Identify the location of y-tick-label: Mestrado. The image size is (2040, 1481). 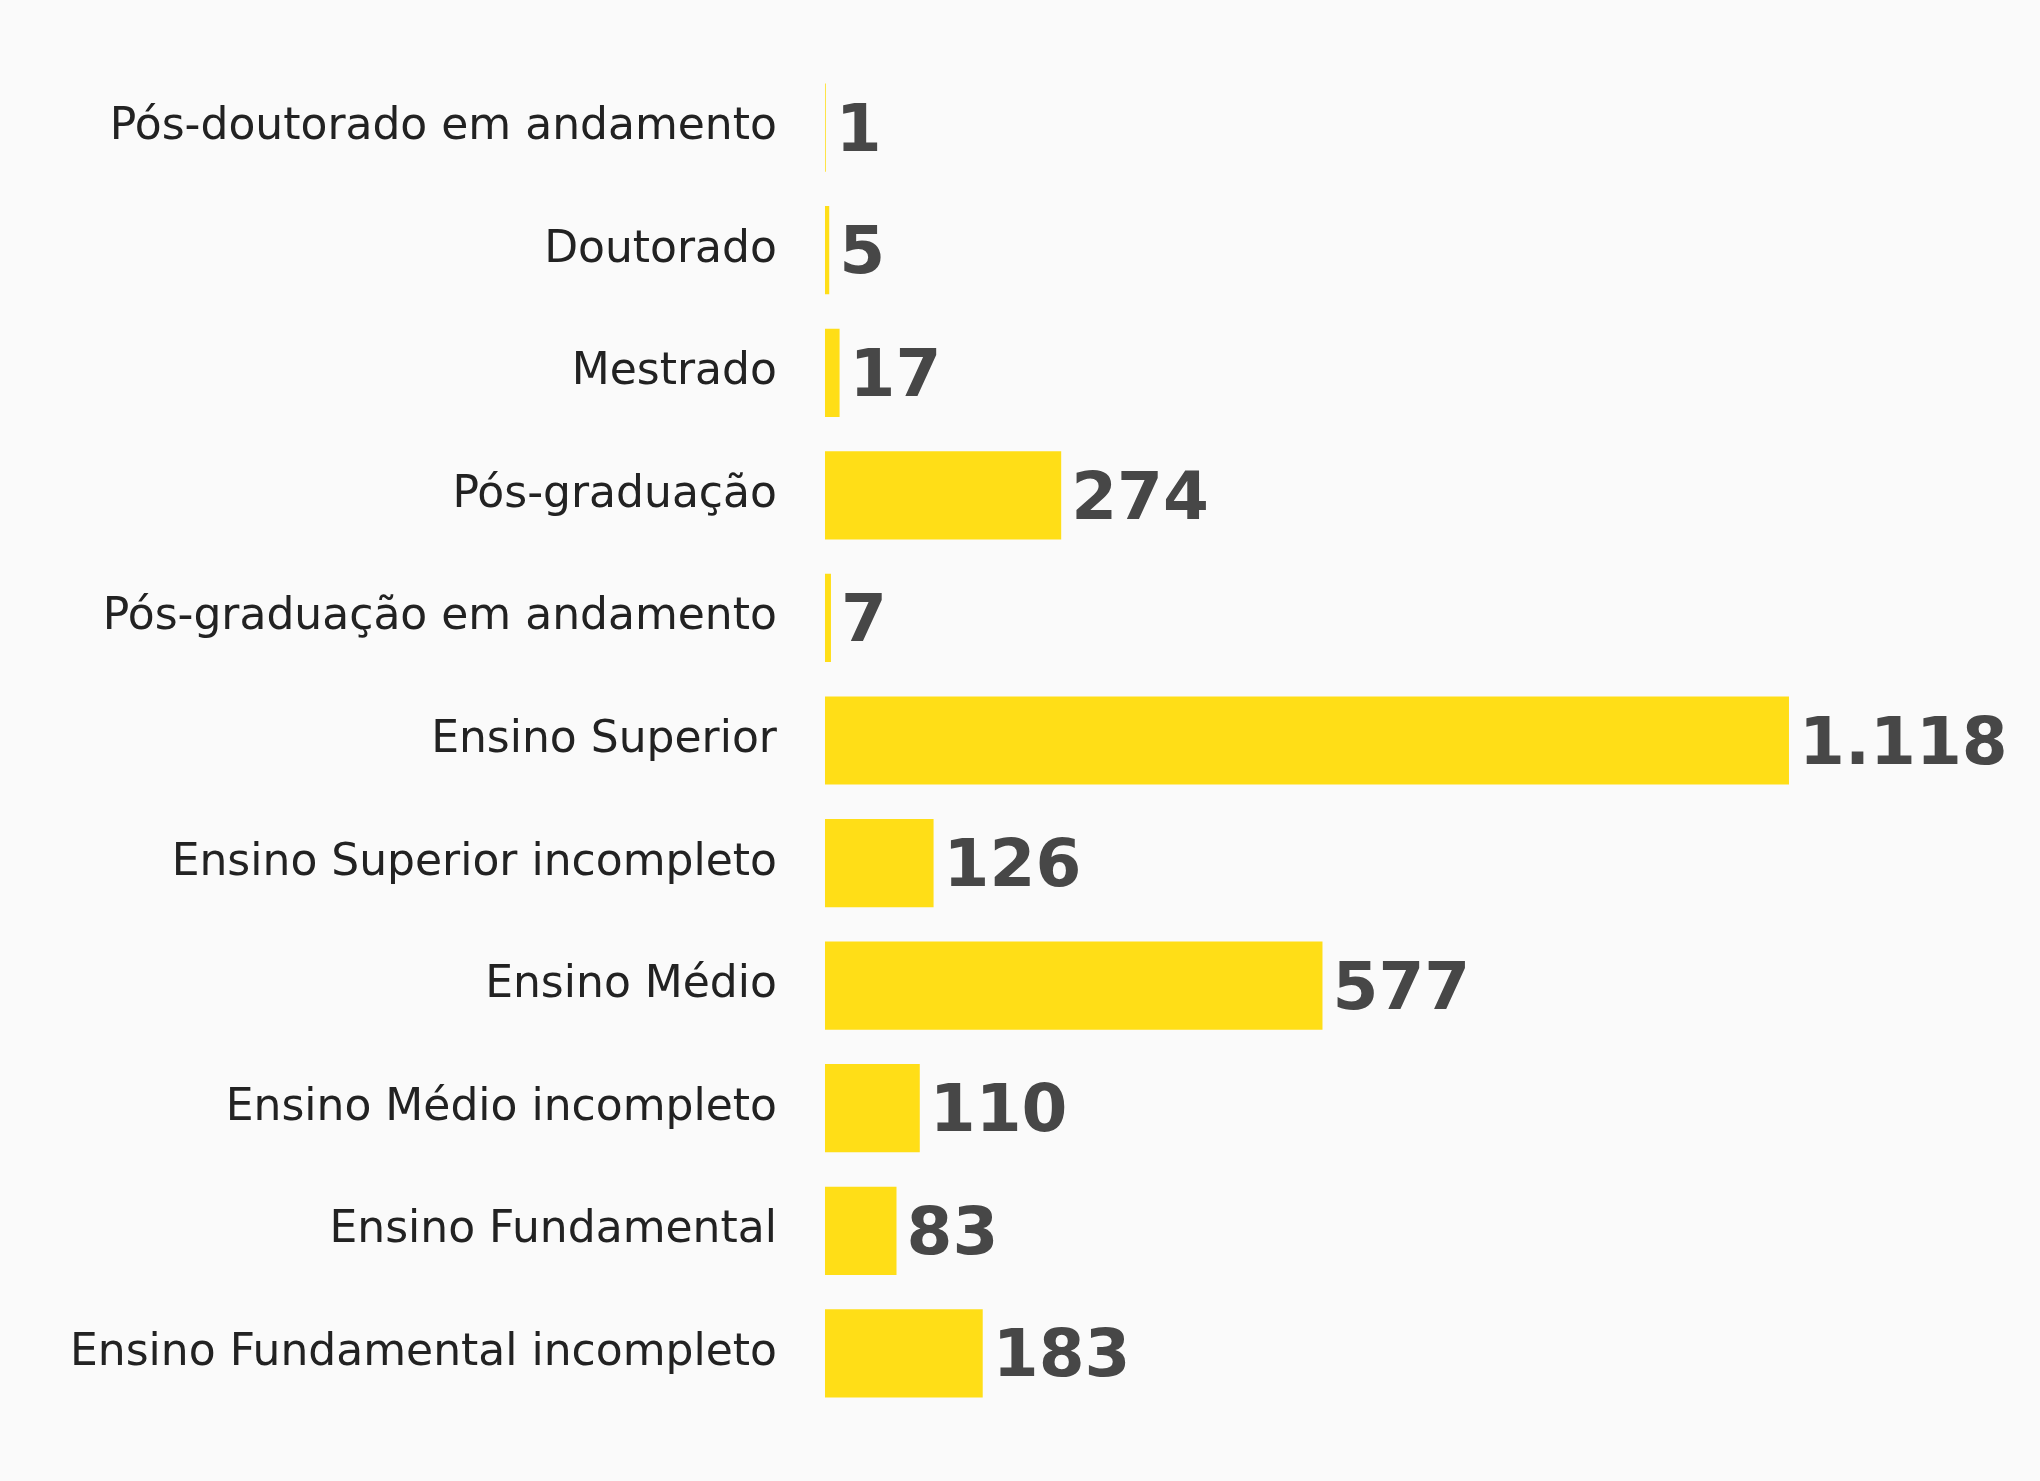
(674, 369).